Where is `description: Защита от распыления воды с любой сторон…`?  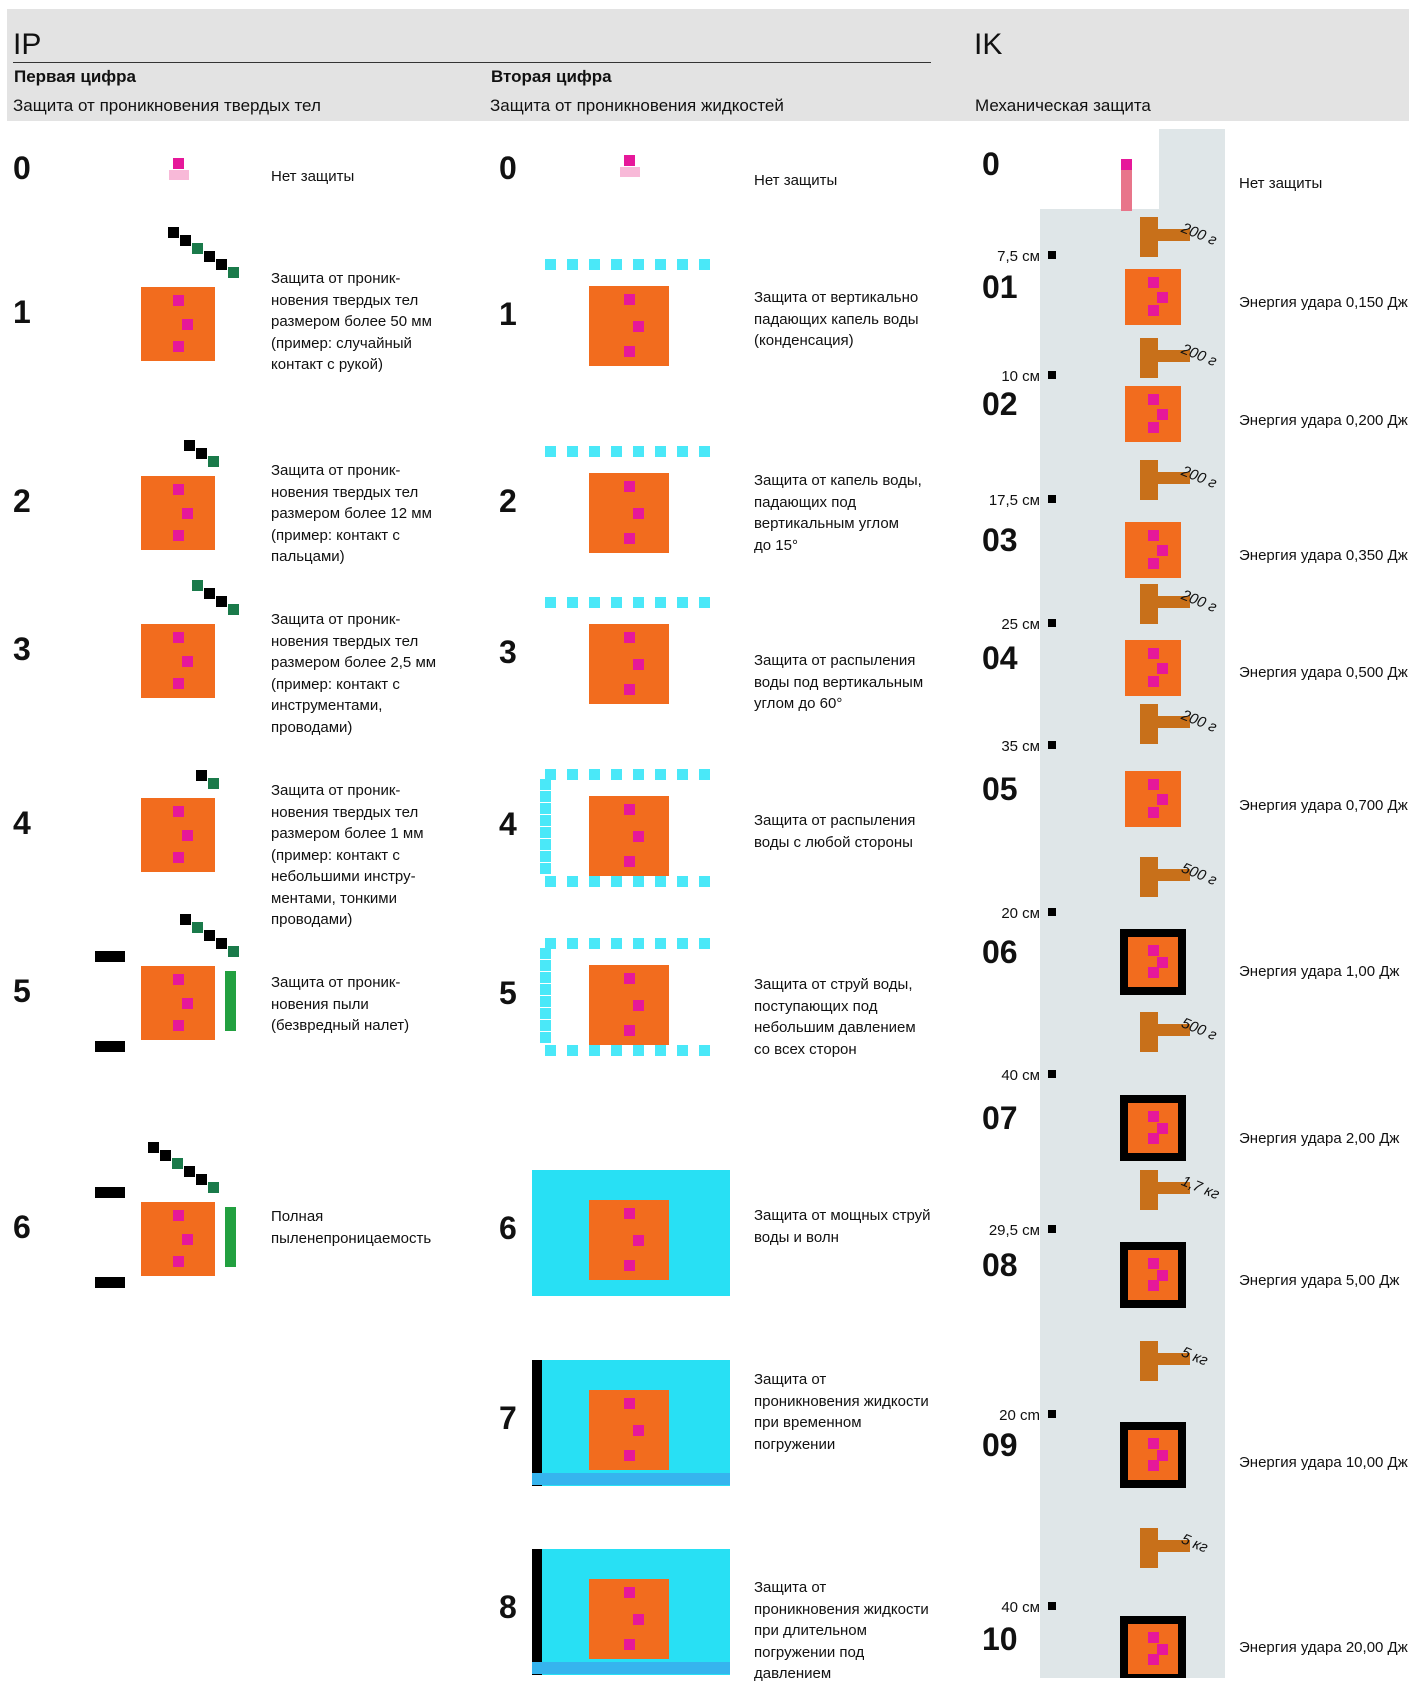 description: Защита от распыления воды с любой сторон… is located at coordinates (835, 831).